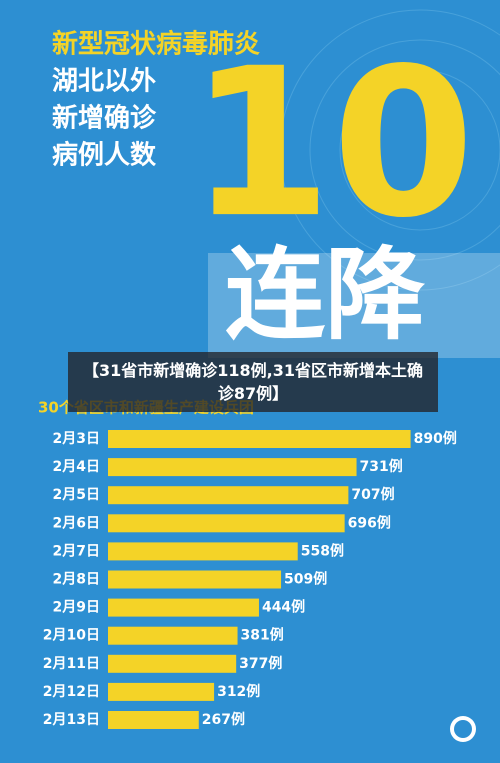  Describe the element at coordinates (305, 579) in the screenshot. I see `value-label: 509例` at that location.